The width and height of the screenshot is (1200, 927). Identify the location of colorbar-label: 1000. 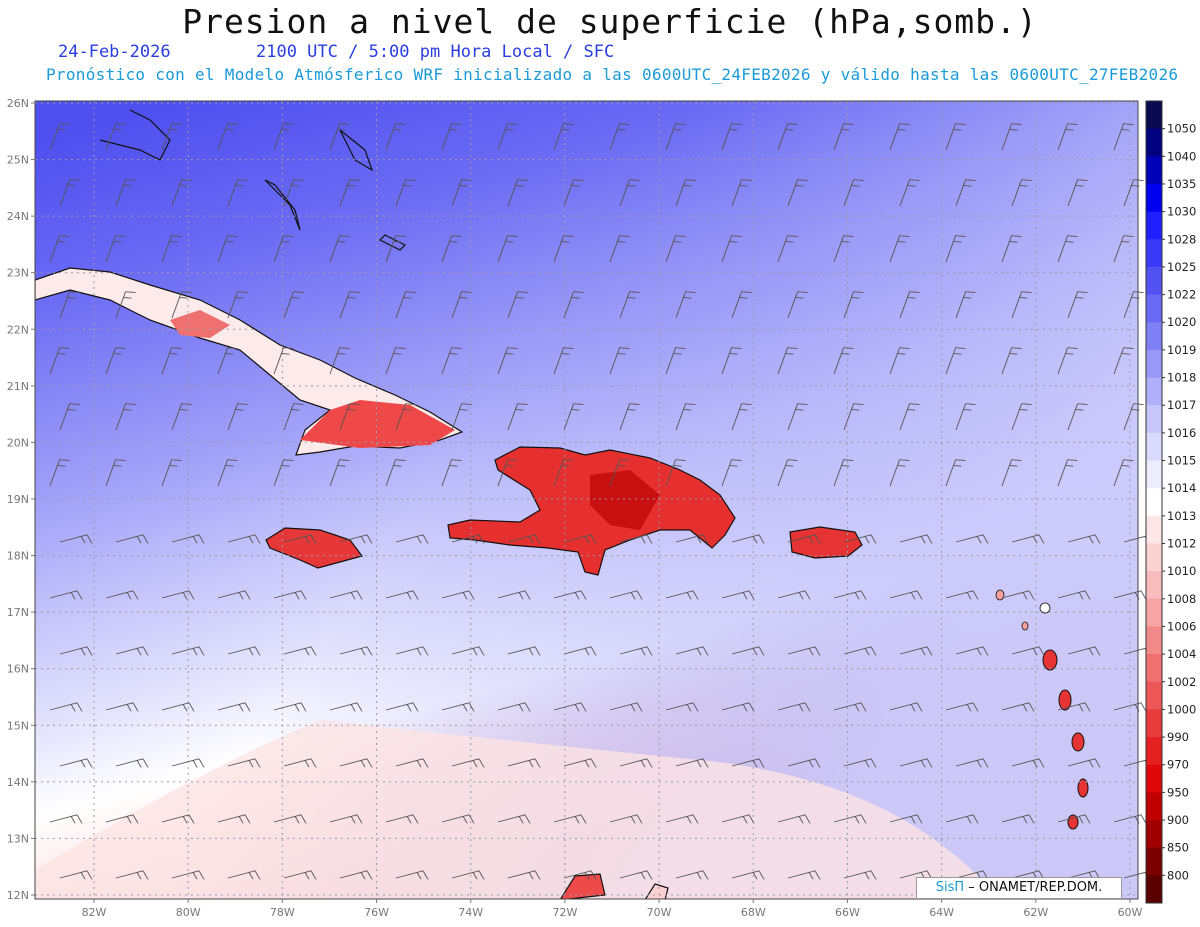
(1181, 709).